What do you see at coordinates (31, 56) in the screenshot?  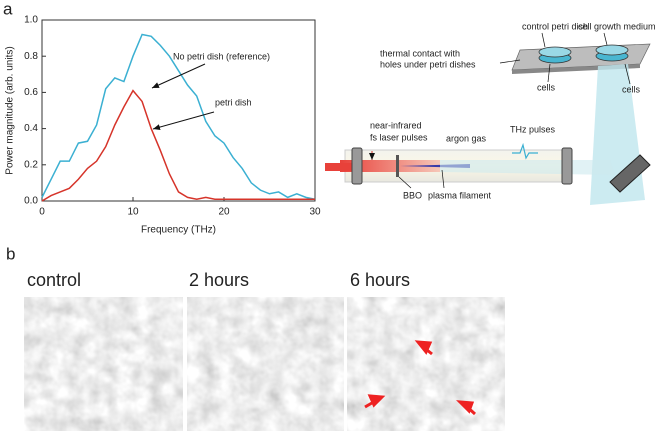 I see `y-tick-label: 0.8` at bounding box center [31, 56].